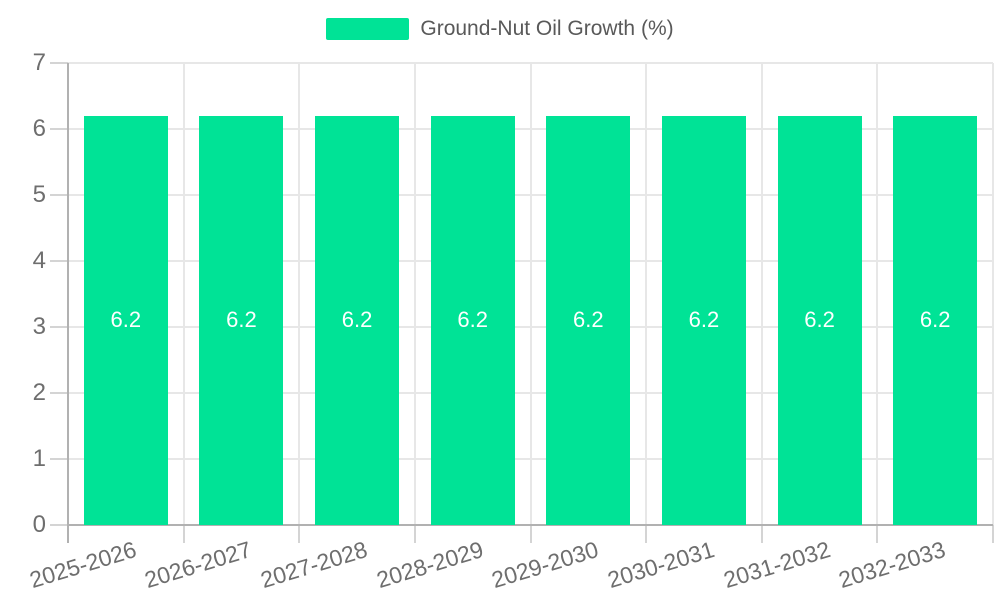  What do you see at coordinates (368, 29) in the screenshot?
I see `legend-swatch` at bounding box center [368, 29].